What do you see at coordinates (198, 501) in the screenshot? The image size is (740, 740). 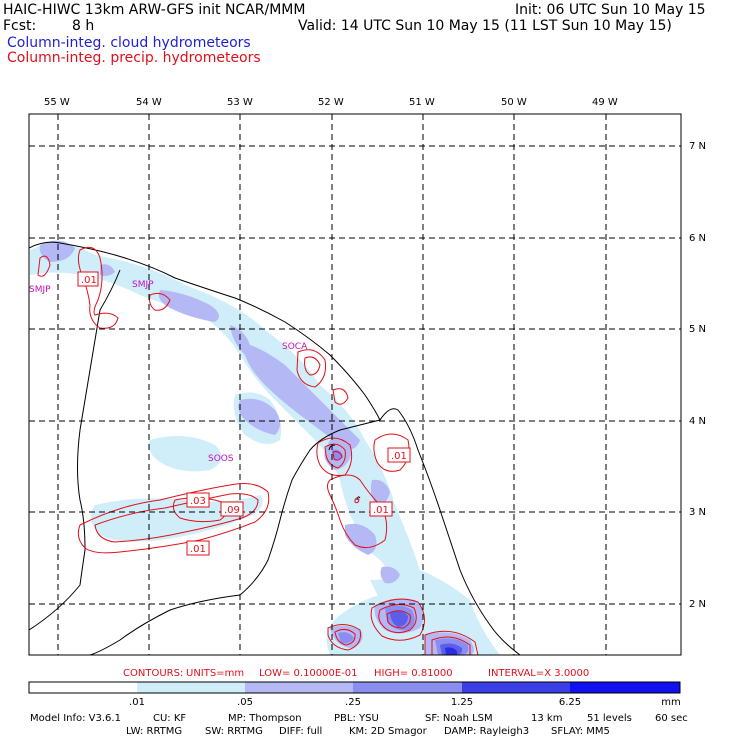 I see `contour-label: .03` at bounding box center [198, 501].